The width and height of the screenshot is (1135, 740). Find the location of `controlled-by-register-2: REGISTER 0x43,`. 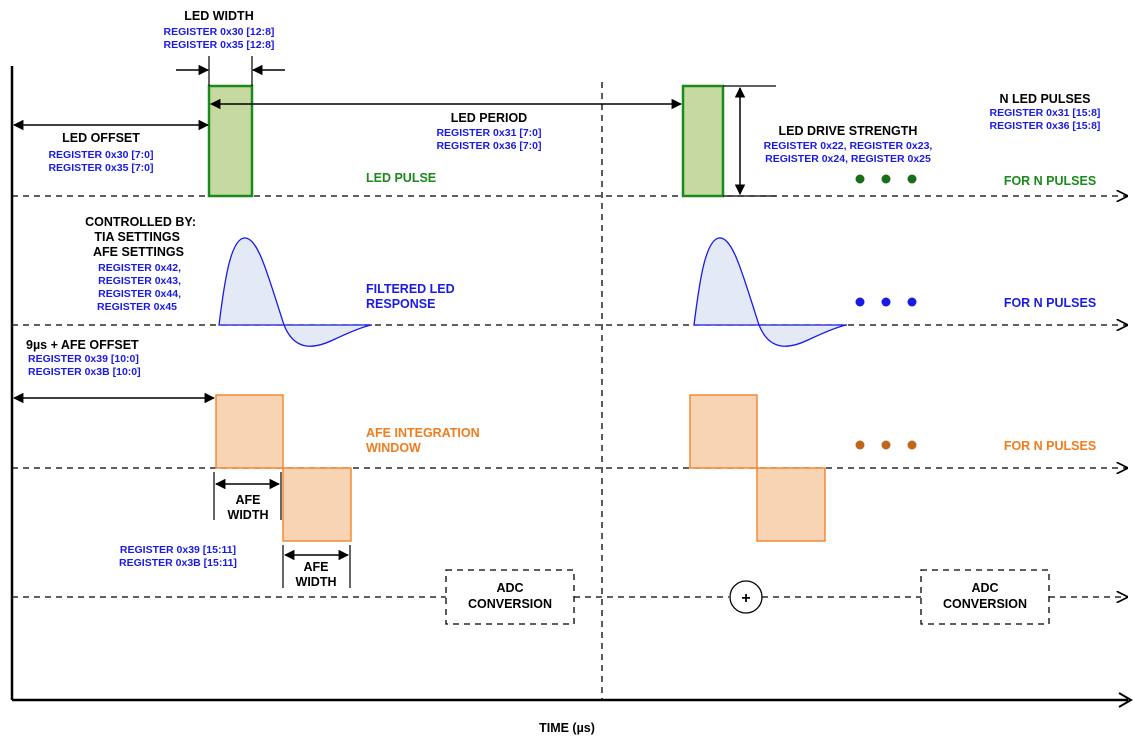

controlled-by-register-2: REGISTER 0x43, is located at coordinates (139, 281).